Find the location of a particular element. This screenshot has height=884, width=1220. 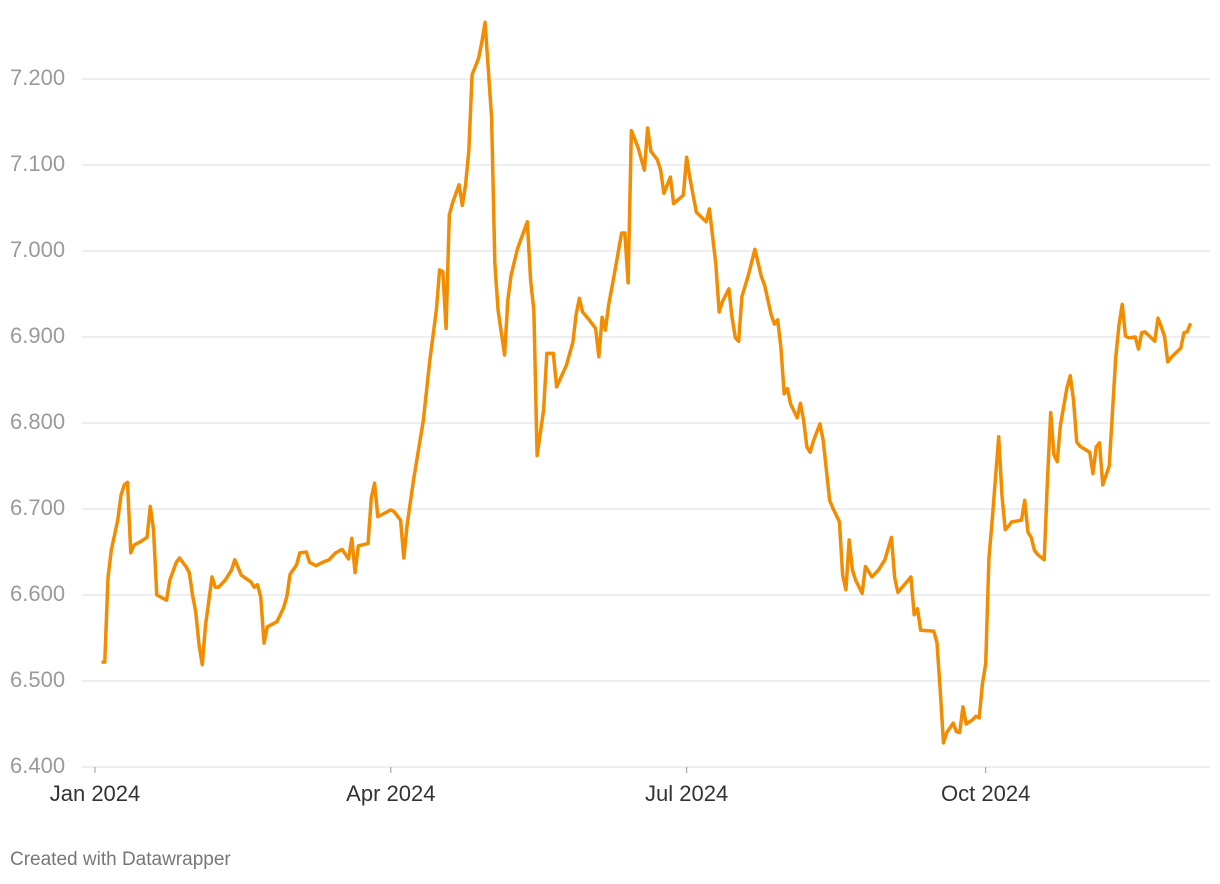

x-tick-label: Apr 2024 is located at coordinates (390, 793).